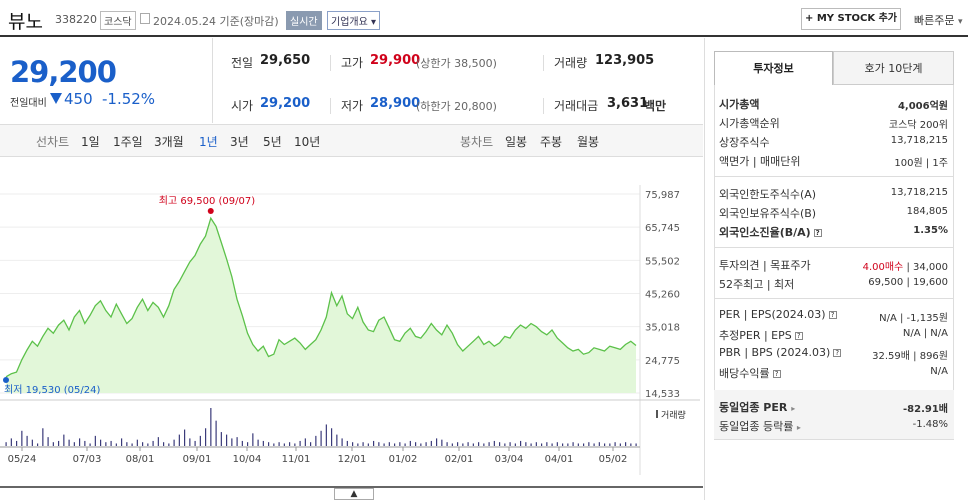 This screenshot has width=968, height=500. What do you see at coordinates (744, 373) in the screenshot?
I see `div-label: 배당수익률` at bounding box center [744, 373].